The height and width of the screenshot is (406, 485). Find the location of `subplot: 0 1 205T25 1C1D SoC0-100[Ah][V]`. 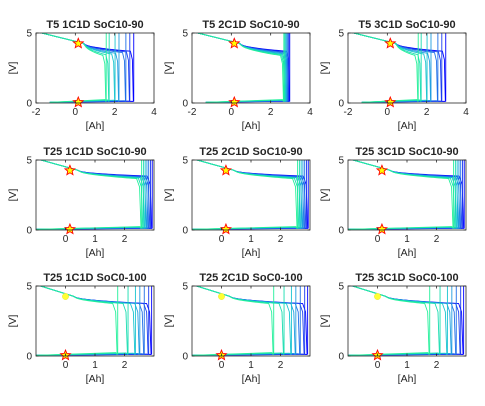

subplot: 0 1 205T25 1C1D SoC0-100[Ah][V] is located at coordinates (80, 328).